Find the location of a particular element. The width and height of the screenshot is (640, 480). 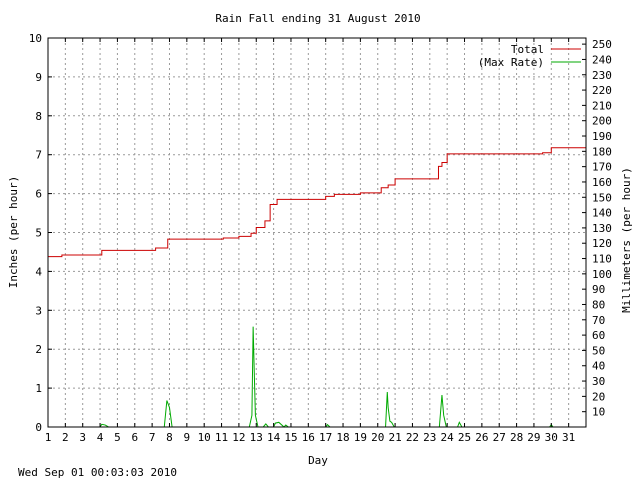

x-axis-label: Day is located at coordinates (318, 460).